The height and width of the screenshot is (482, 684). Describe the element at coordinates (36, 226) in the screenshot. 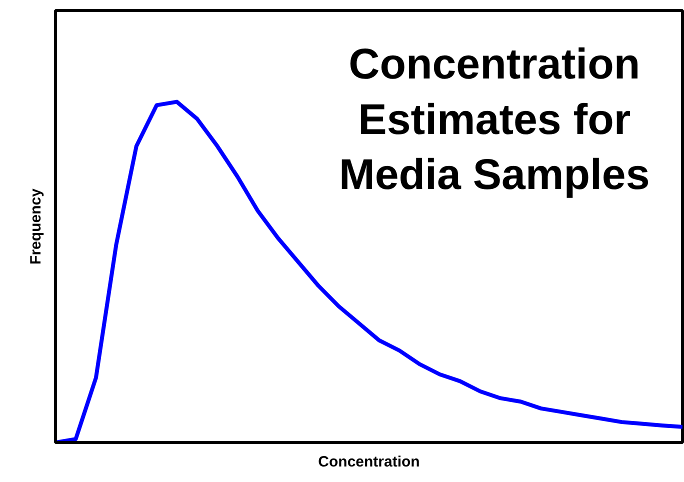

I see `y-axis-title: Frequency` at that location.